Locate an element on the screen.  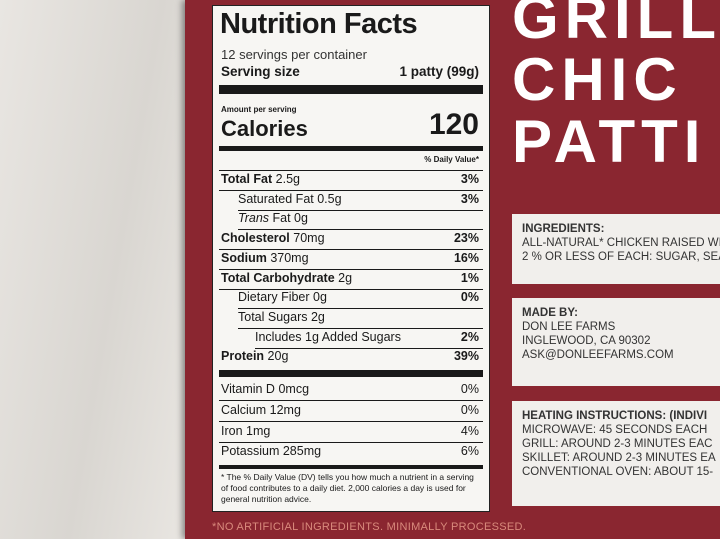
vitamin-row: Iron 1mg is located at coordinates (245, 431).